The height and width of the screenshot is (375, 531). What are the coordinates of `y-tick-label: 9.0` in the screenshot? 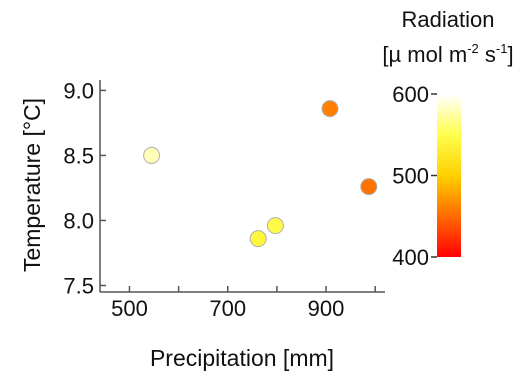 It's located at (78, 90).